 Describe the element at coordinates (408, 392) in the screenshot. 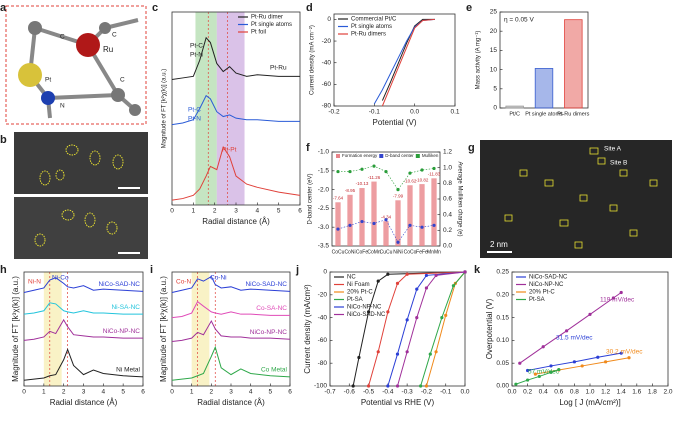

I see `x-tick-label: -0.3` at that location.